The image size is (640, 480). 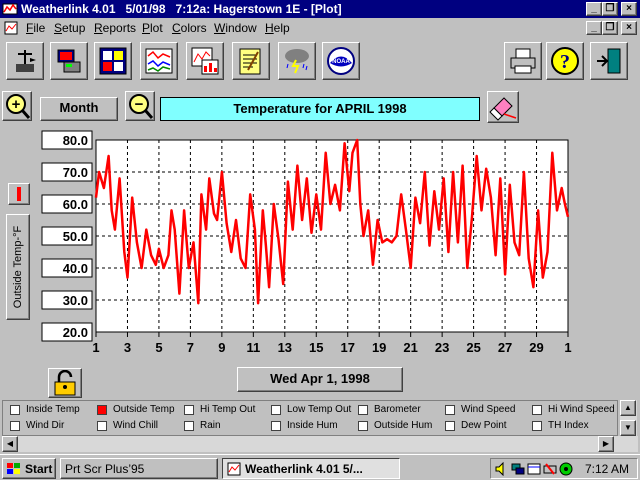 I want to click on strip-chart-button, so click(x=159, y=61).